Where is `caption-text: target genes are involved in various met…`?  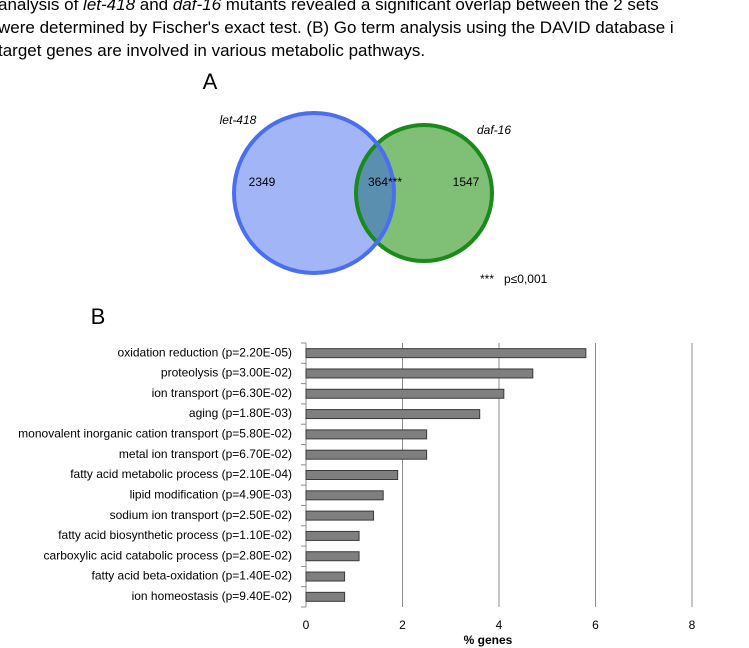 caption-text: target genes are involved in various met… is located at coordinates (212, 50).